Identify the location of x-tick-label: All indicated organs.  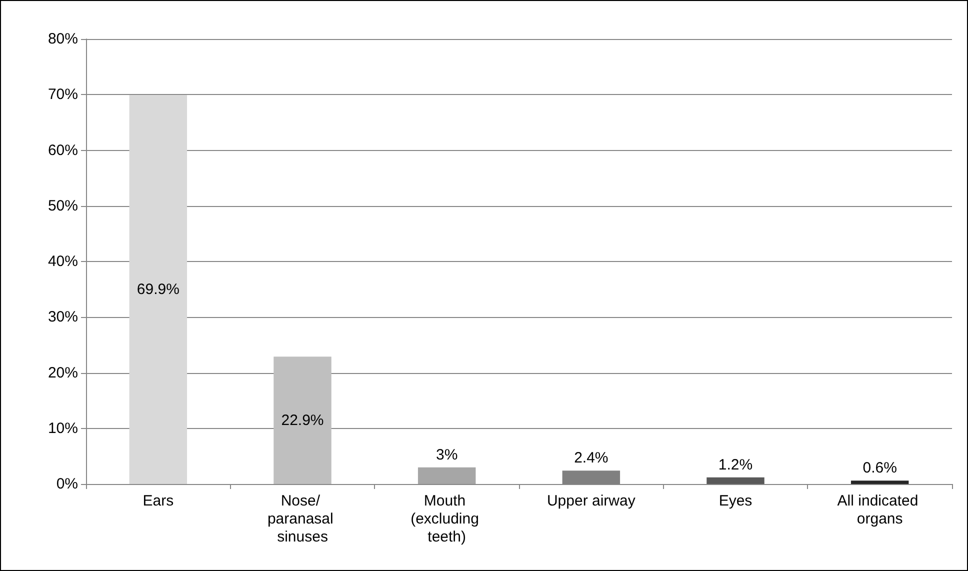
(879, 510).